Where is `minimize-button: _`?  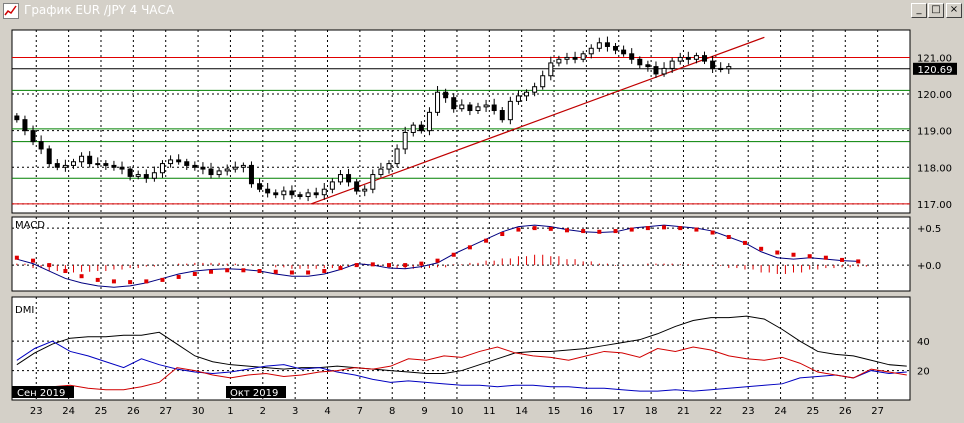
minimize-button: _ is located at coordinates (919, 10).